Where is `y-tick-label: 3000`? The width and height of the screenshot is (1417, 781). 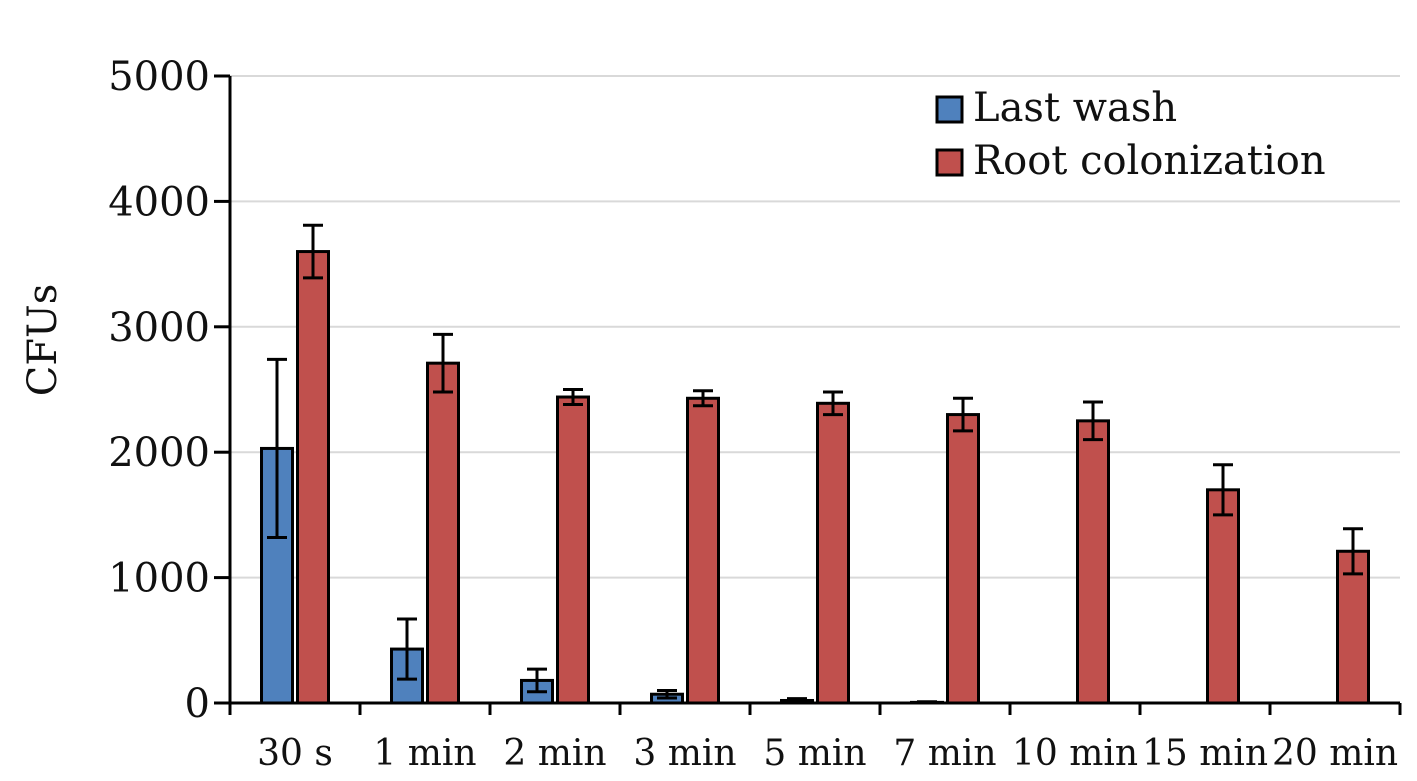 y-tick-label: 3000 is located at coordinates (159, 328).